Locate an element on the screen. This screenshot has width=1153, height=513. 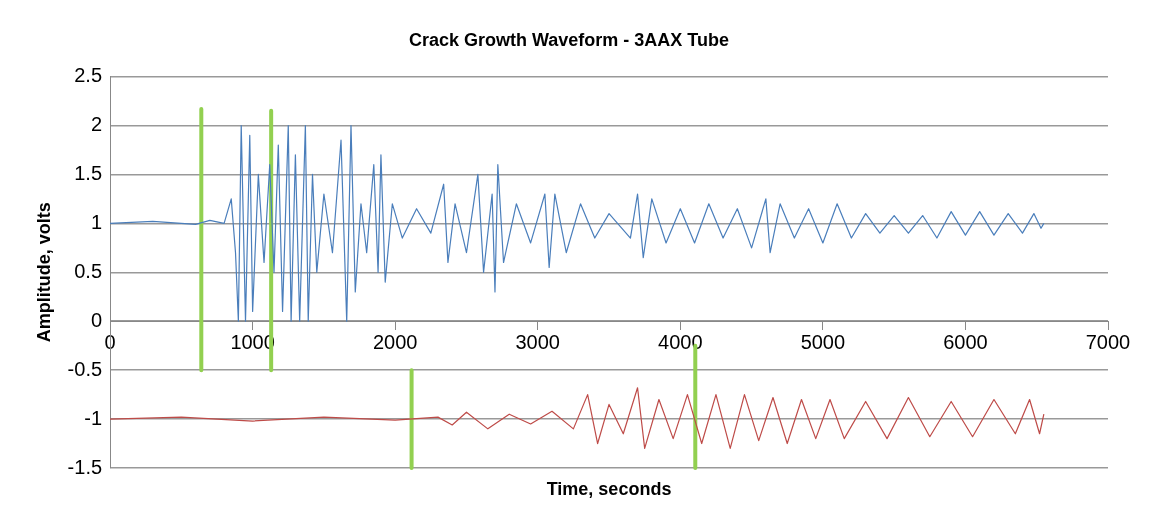
y-tick-label: 2.5 is located at coordinates (88, 75).